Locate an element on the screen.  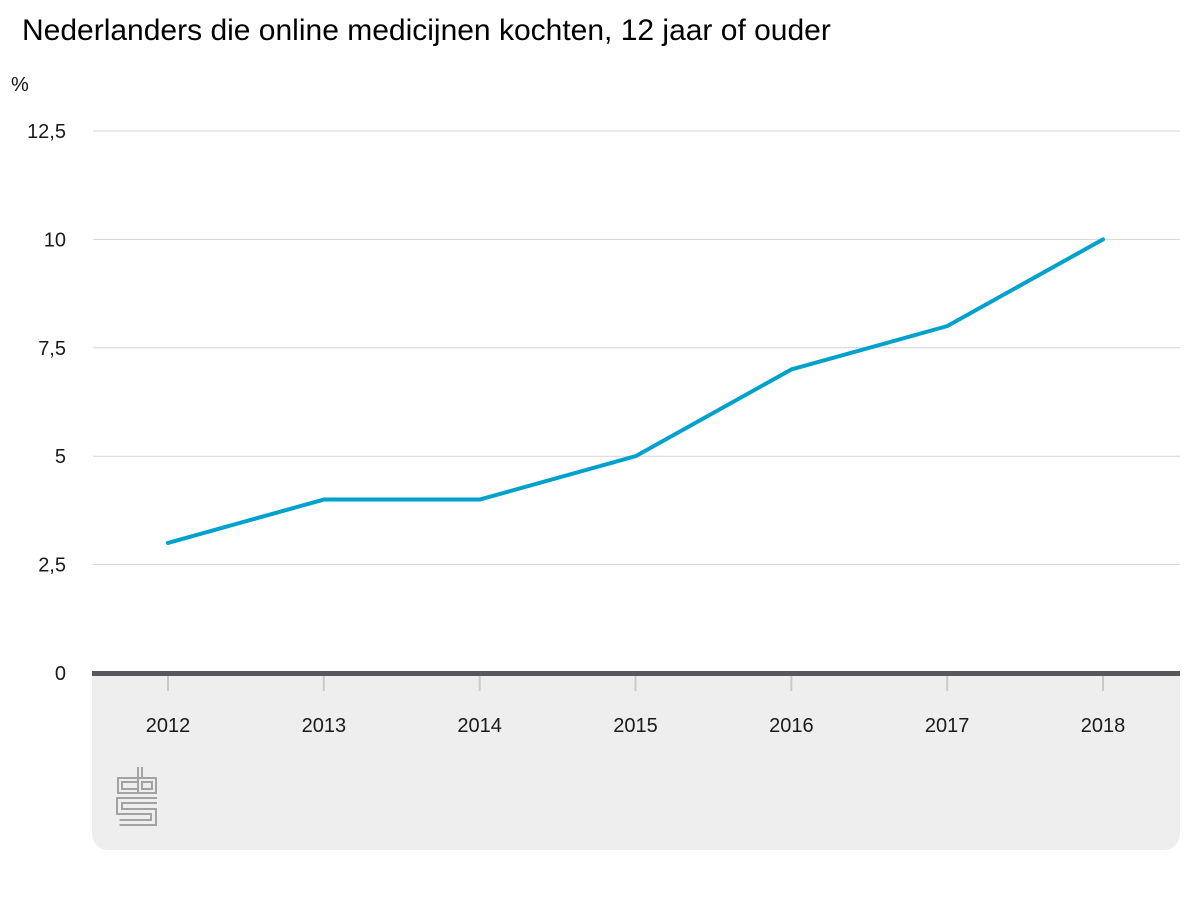
y-axis-tick-label: 7,5 is located at coordinates (52, 349).